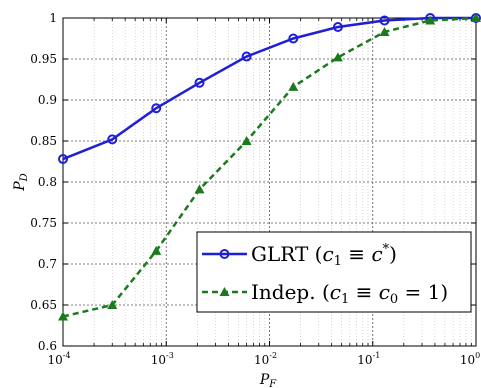 The width and height of the screenshot is (481, 388). Describe the element at coordinates (43, 59) in the screenshot. I see `y-tick-label: 0.95` at that location.